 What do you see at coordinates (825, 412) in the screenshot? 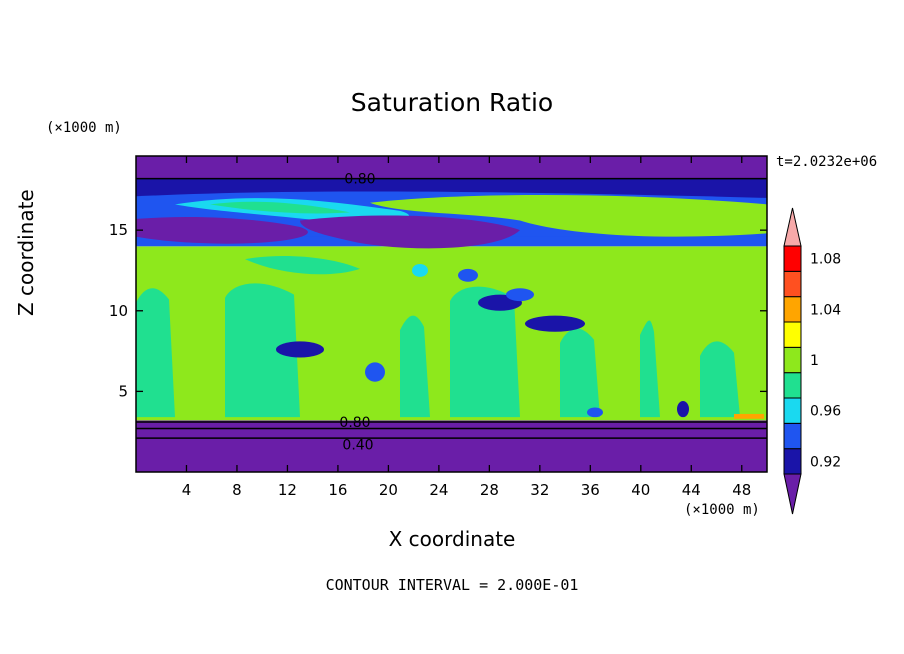
I see `colorbar-label: 0.96` at bounding box center [825, 412].